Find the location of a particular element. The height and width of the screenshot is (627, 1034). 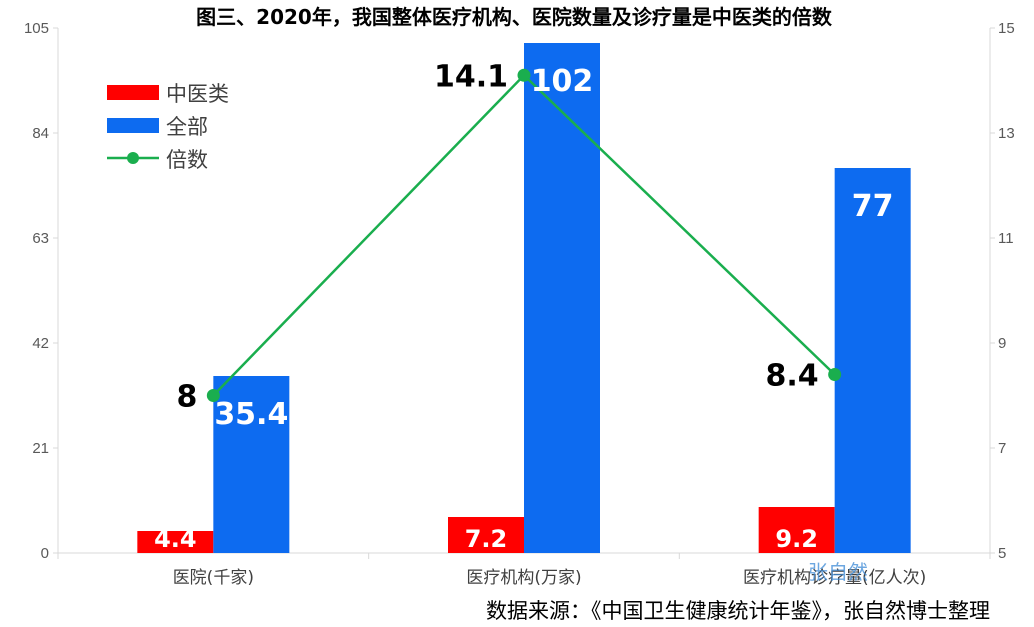

source-note: 数据来源：《中国卫生健康统计年鉴》，张自然博士整理 is located at coordinates (738, 611).